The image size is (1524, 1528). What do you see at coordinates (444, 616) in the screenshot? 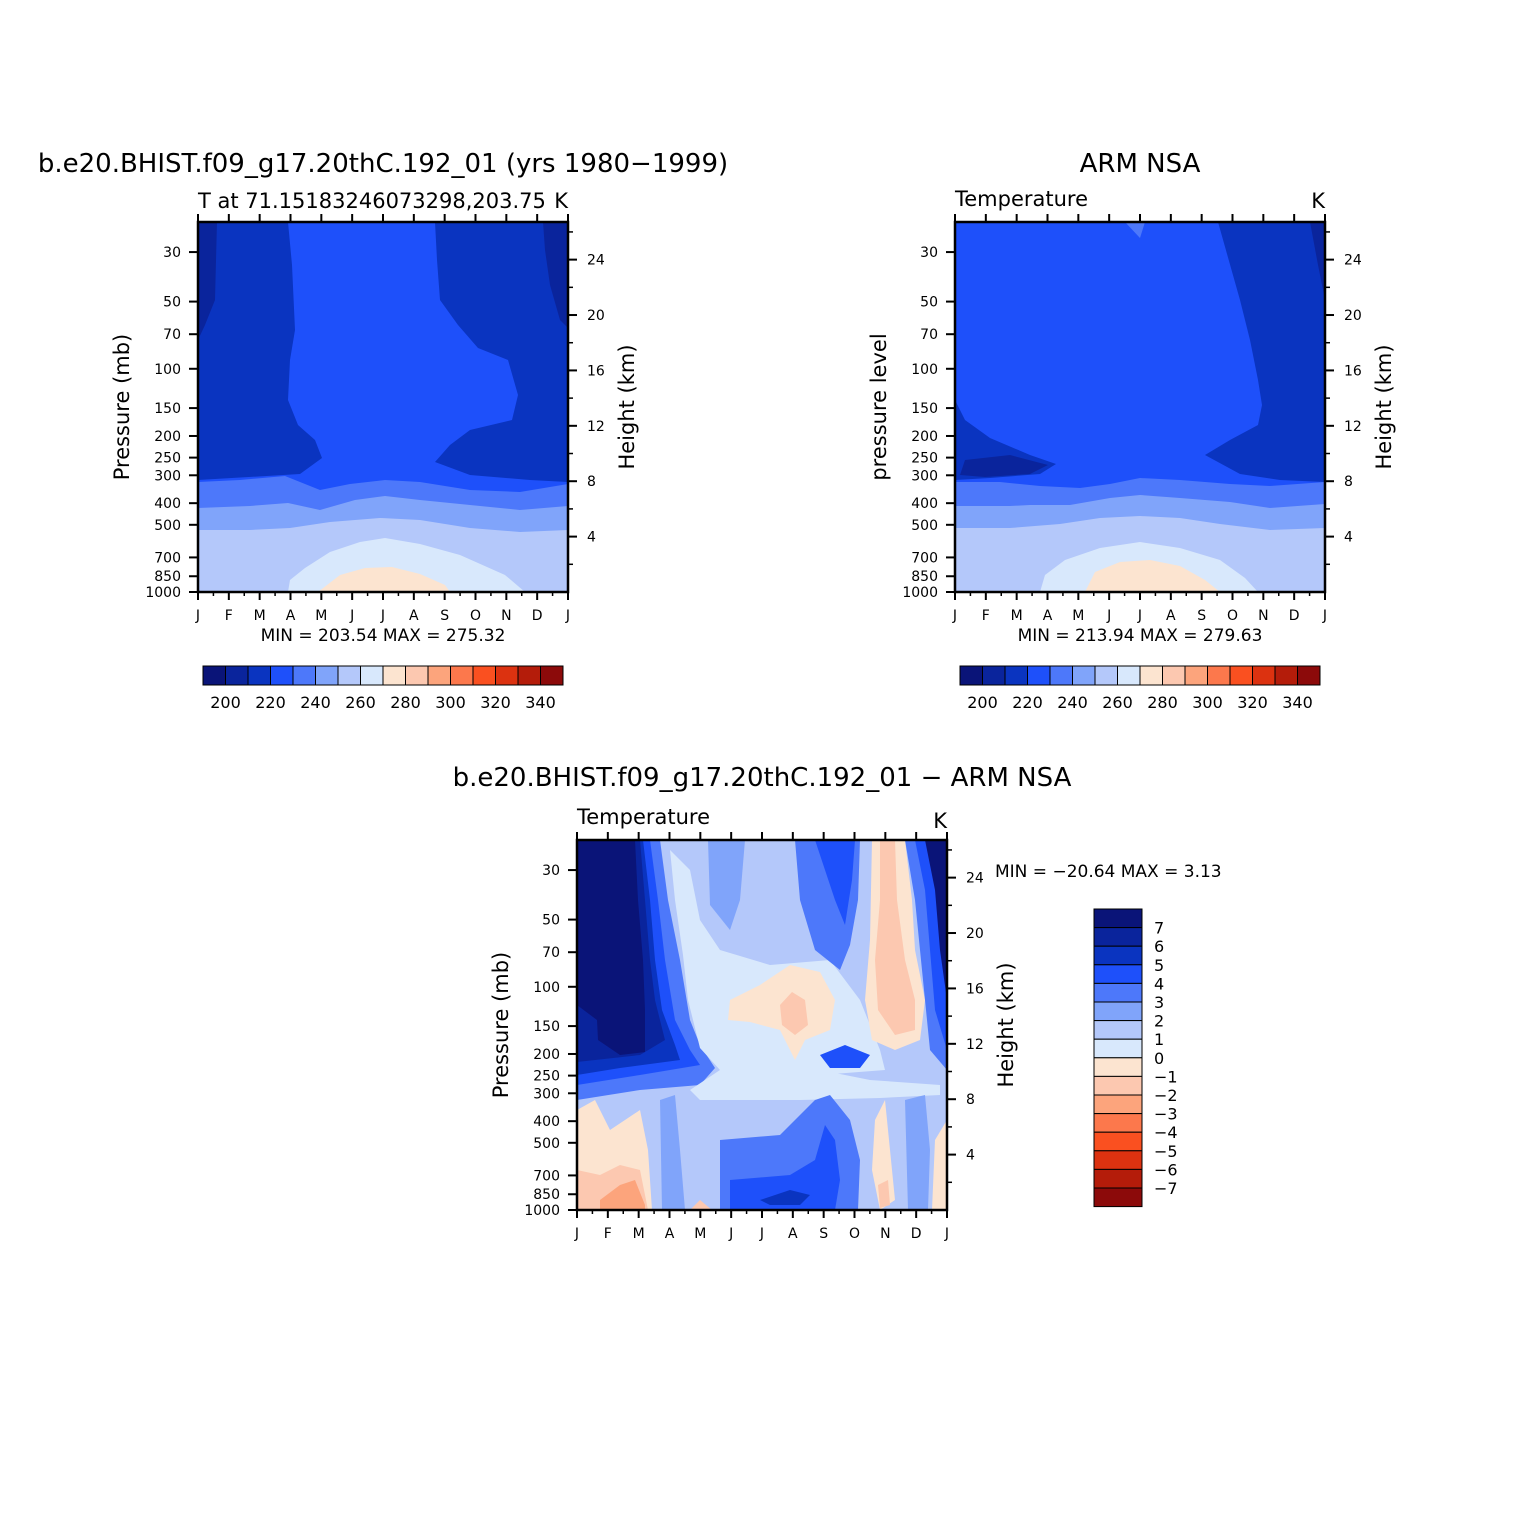
I see `x-tick-label: S` at bounding box center [444, 616].